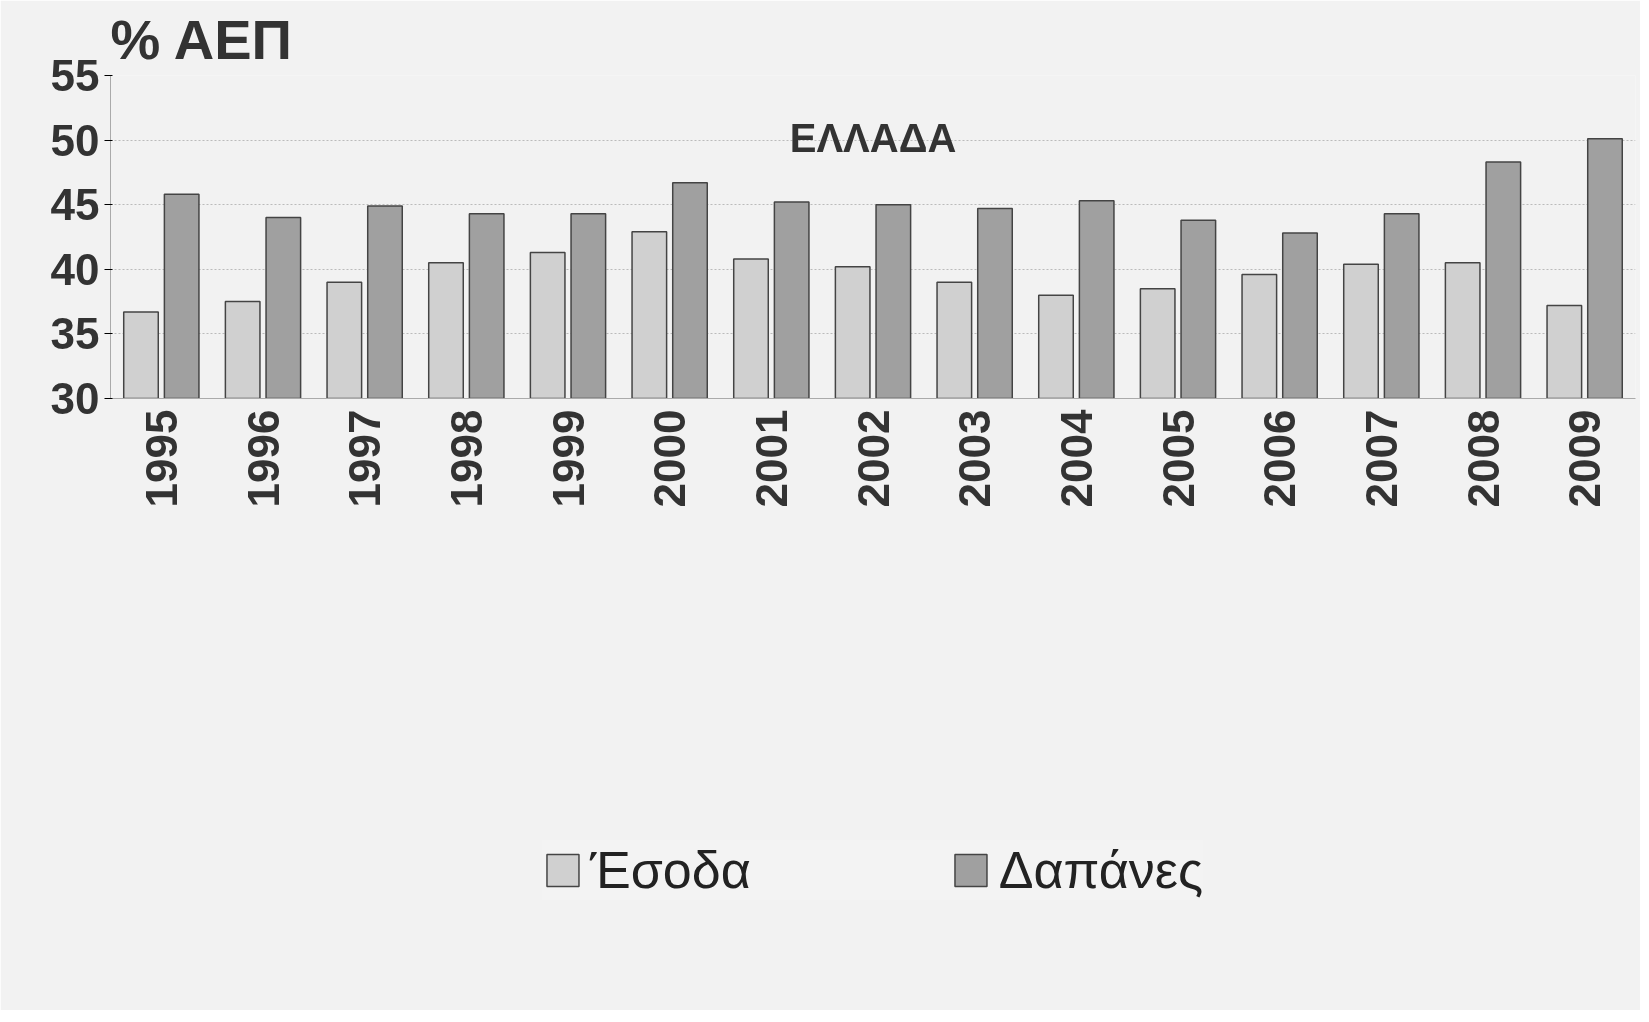 The image size is (1649, 1022). Describe the element at coordinates (1280, 458) in the screenshot. I see `x-tick-label: 2006` at that location.